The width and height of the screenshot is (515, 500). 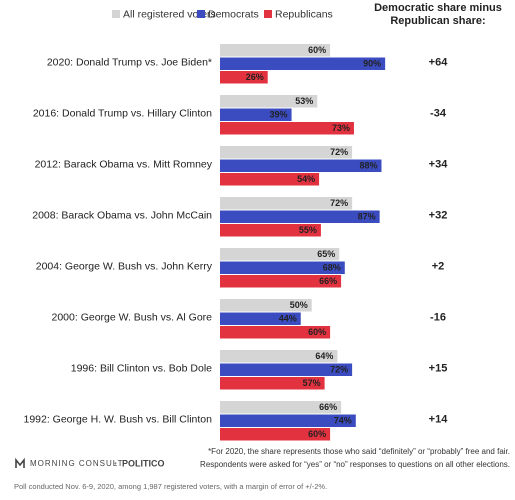 I want to click on difference-label: -16, so click(x=438, y=318).